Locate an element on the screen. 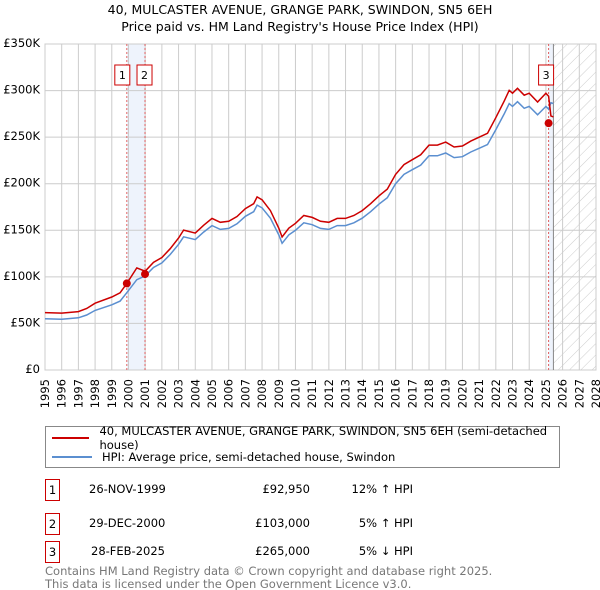 This screenshot has width=600, height=590. sale-label: 2 is located at coordinates (144, 75).